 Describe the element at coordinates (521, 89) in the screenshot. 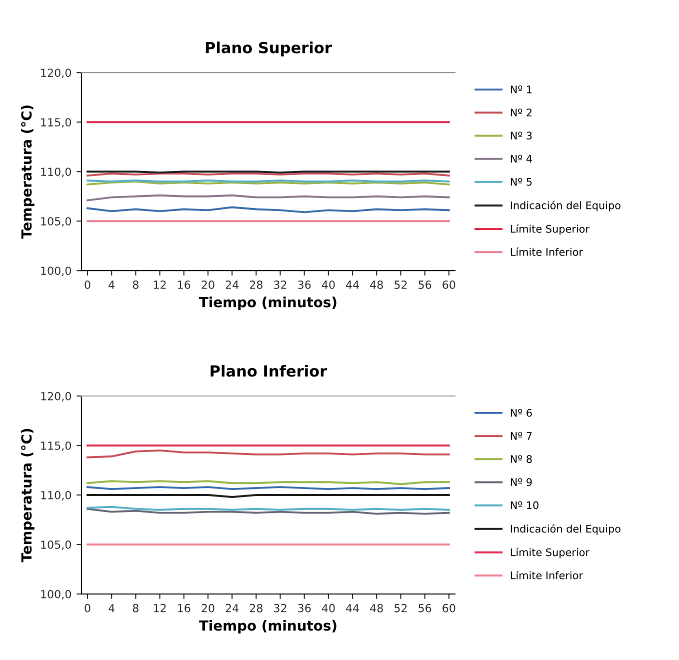

I see `legend-label: Nº 1` at that location.